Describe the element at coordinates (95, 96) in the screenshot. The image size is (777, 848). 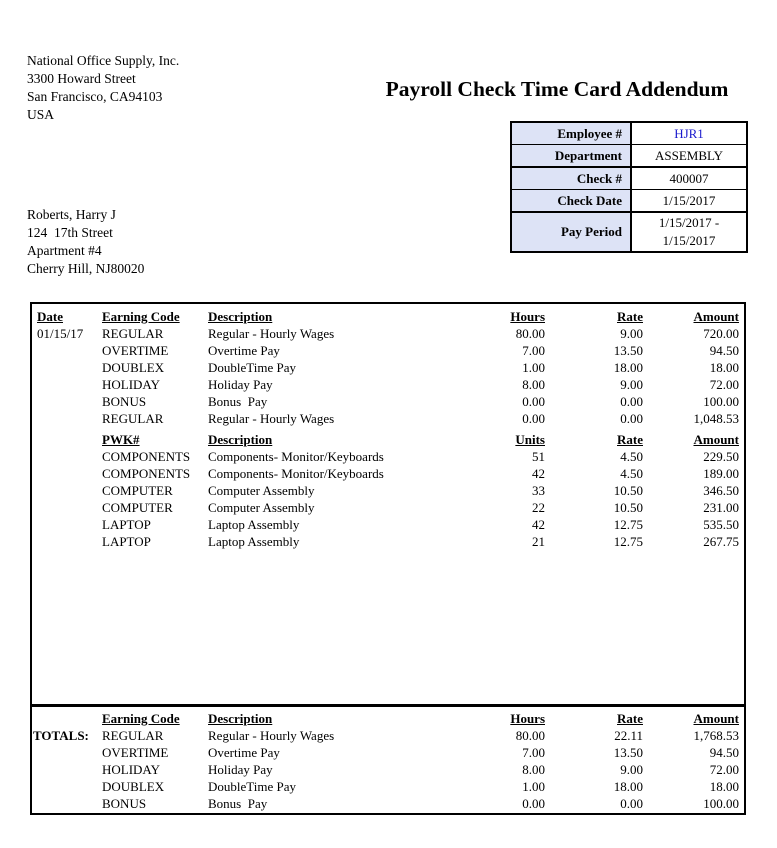
I see `company-address-line: San Francisco, CA94103` at that location.